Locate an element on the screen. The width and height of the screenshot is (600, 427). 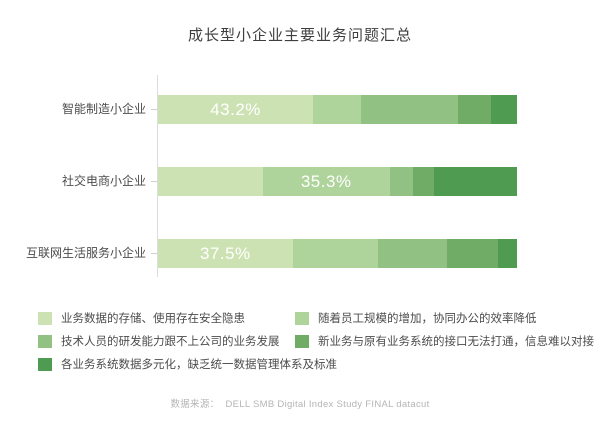
legend-item: 技术人员的研发能力跟不上公司的业务发展 is located at coordinates (166, 341).